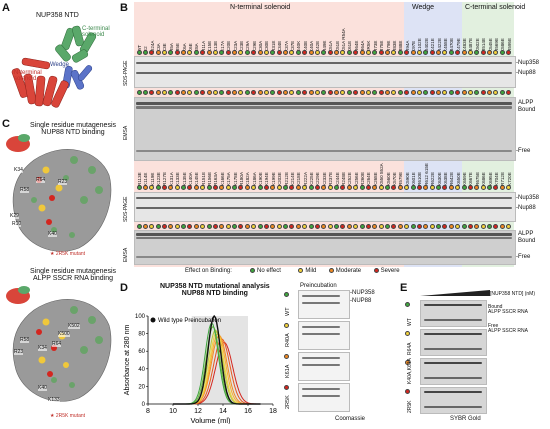 The height and width of the screenshot is (429, 550). Describe the element at coordinates (159, 179) in the screenshot. I see `mutant-label: K123E` at that location.